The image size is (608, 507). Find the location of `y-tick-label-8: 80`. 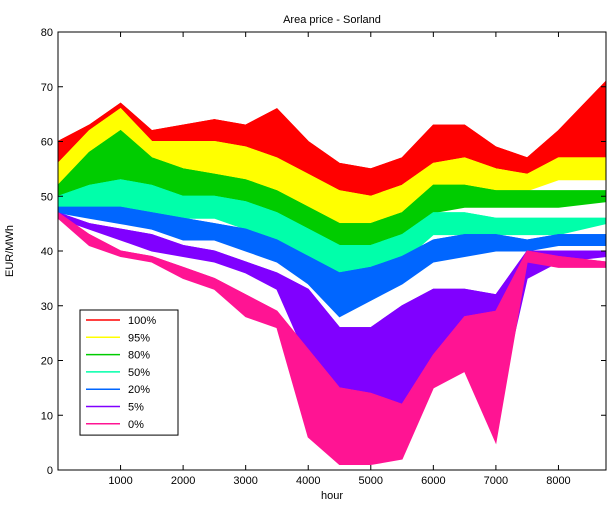

y-tick-label-8: 80 is located at coordinates (47, 33).